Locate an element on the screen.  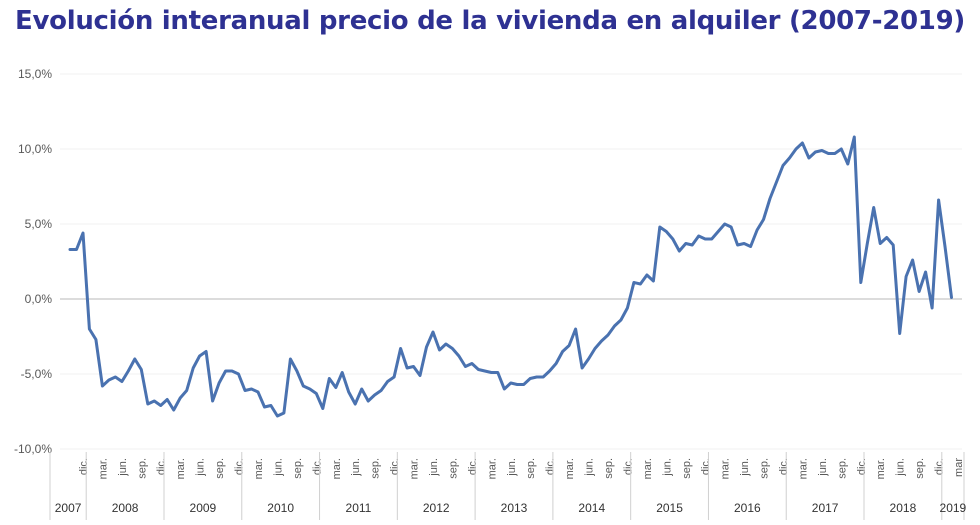
year-label: 2012 is located at coordinates (436, 508).